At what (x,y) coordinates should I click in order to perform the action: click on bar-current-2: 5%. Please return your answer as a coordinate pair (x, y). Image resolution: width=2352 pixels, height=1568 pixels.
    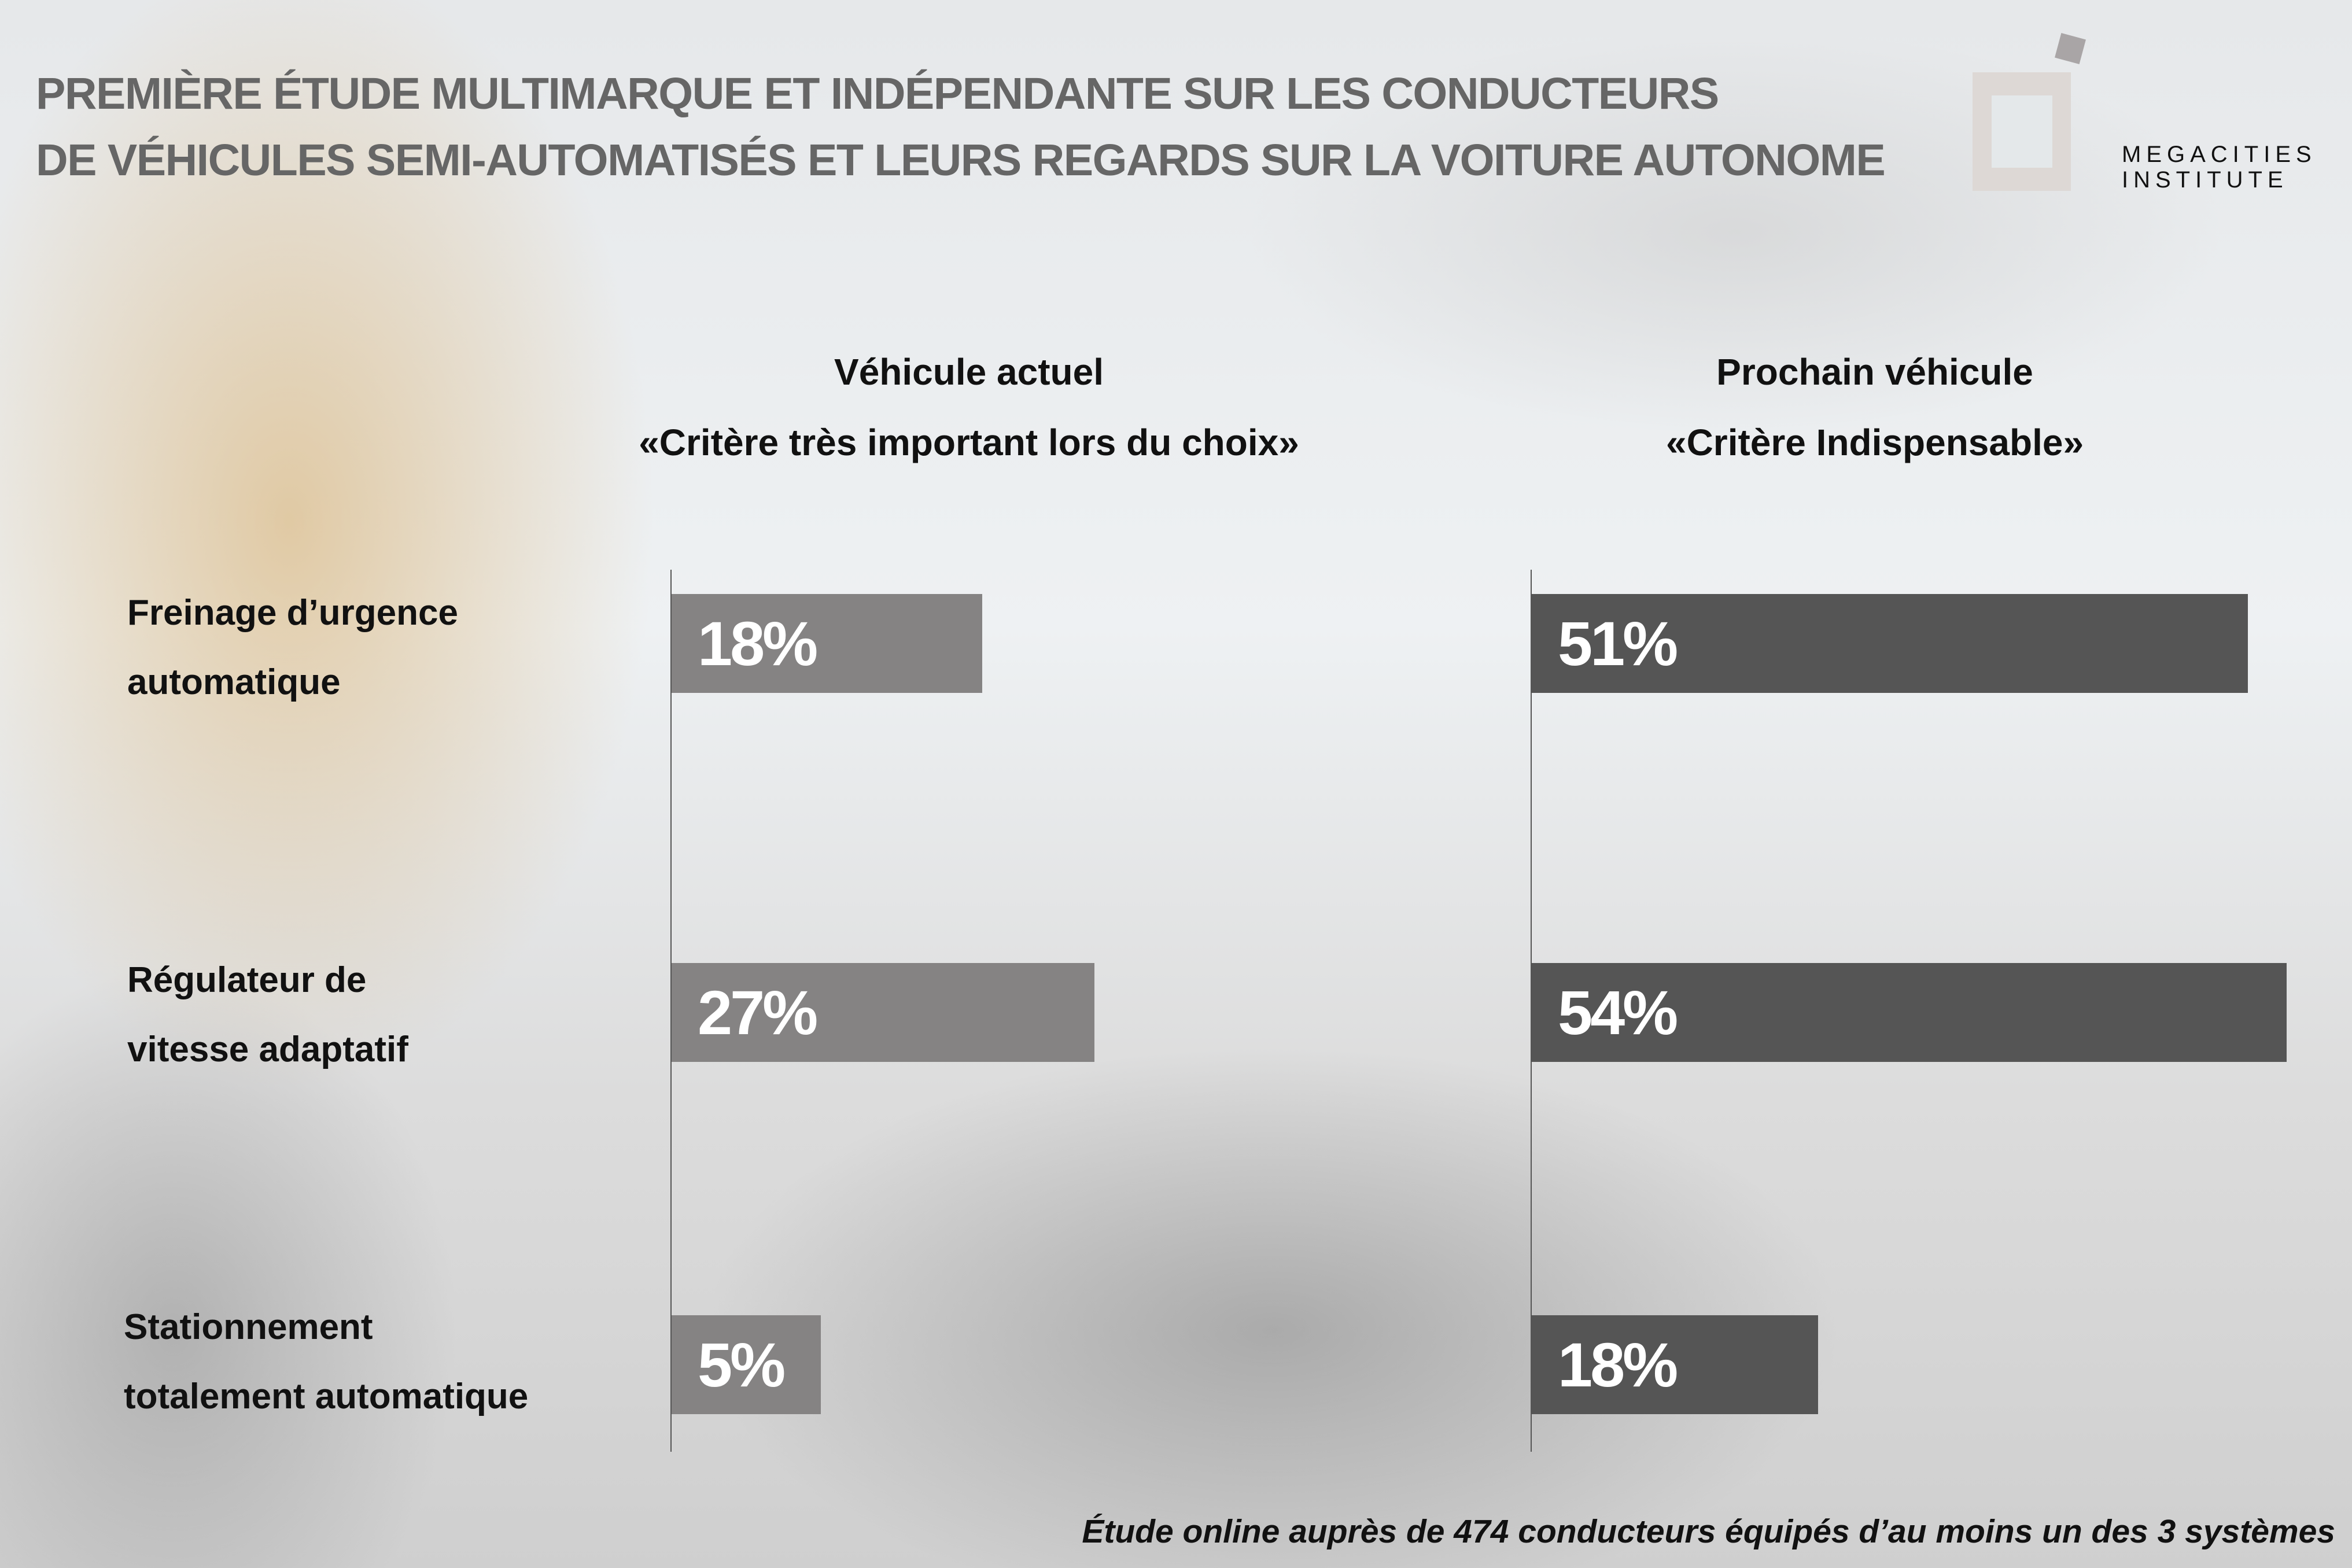
    Looking at the image, I should click on (746, 1364).